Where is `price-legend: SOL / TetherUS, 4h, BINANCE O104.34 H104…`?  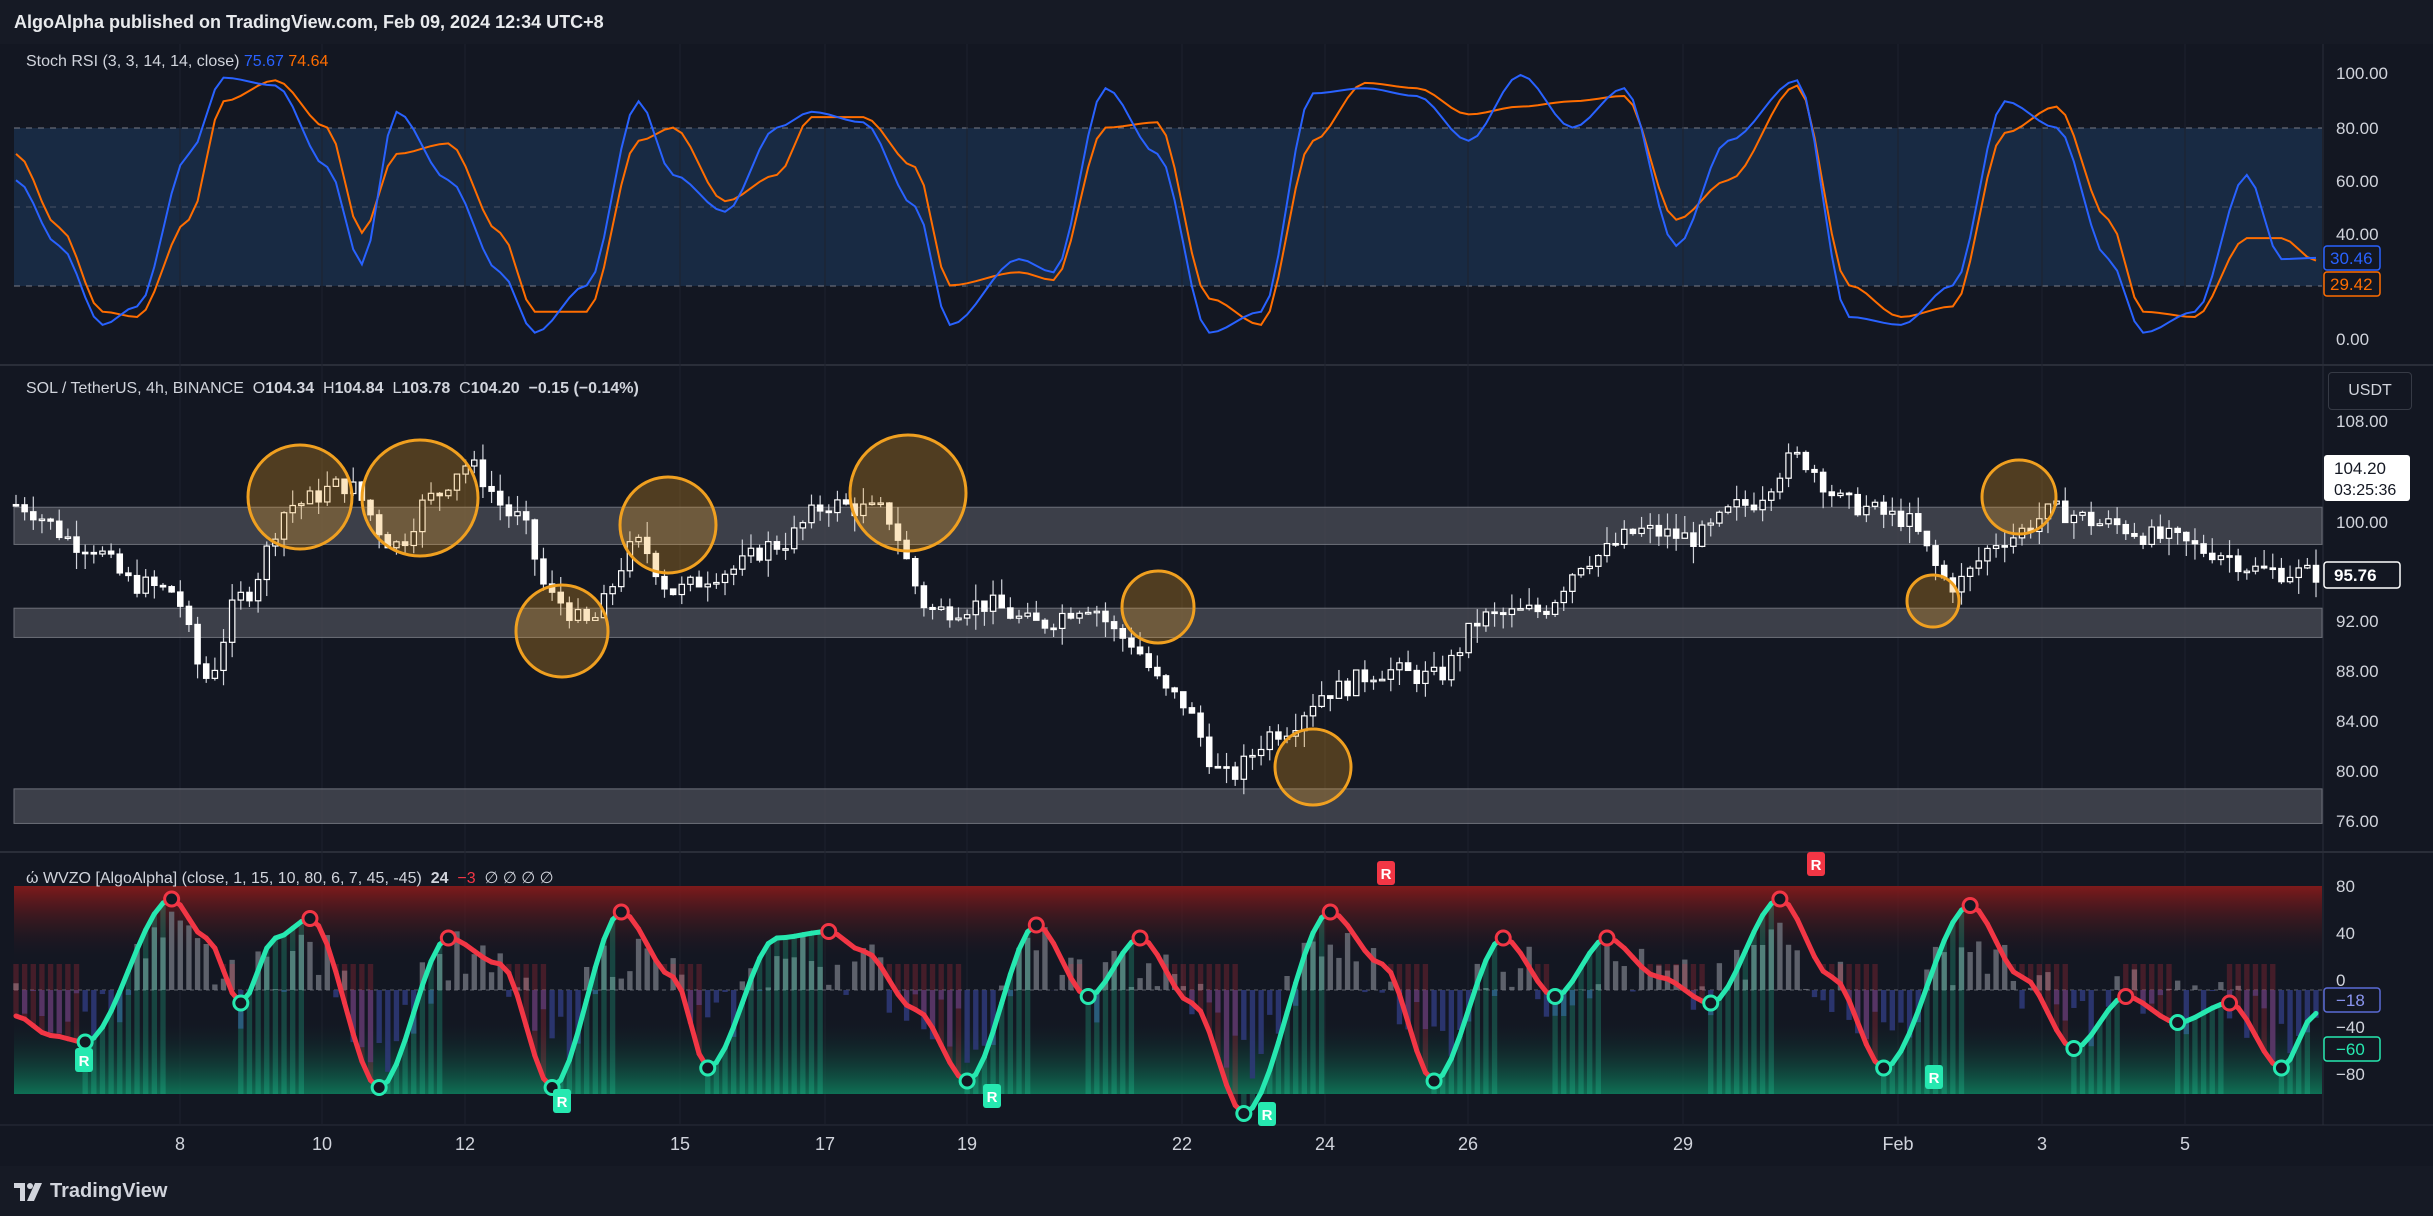
price-legend: SOL / TetherUS, 4h, BINANCE O104.34 H104… is located at coordinates (332, 389).